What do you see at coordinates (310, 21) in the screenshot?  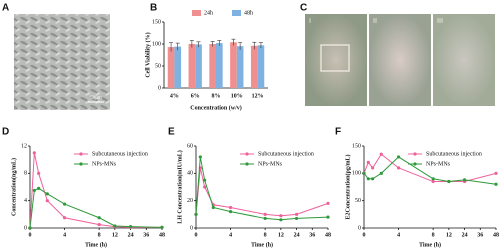 I see `photo-label: I` at bounding box center [310, 21].